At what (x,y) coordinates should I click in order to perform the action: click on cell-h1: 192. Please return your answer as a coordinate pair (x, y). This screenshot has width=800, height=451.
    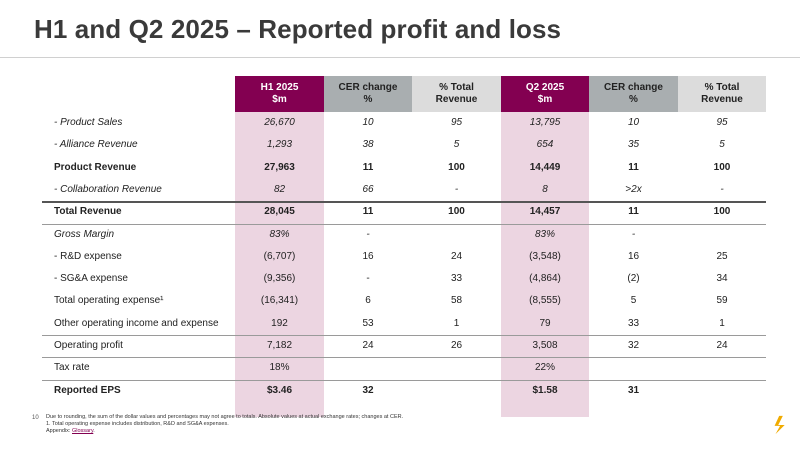
    Looking at the image, I should click on (279, 323).